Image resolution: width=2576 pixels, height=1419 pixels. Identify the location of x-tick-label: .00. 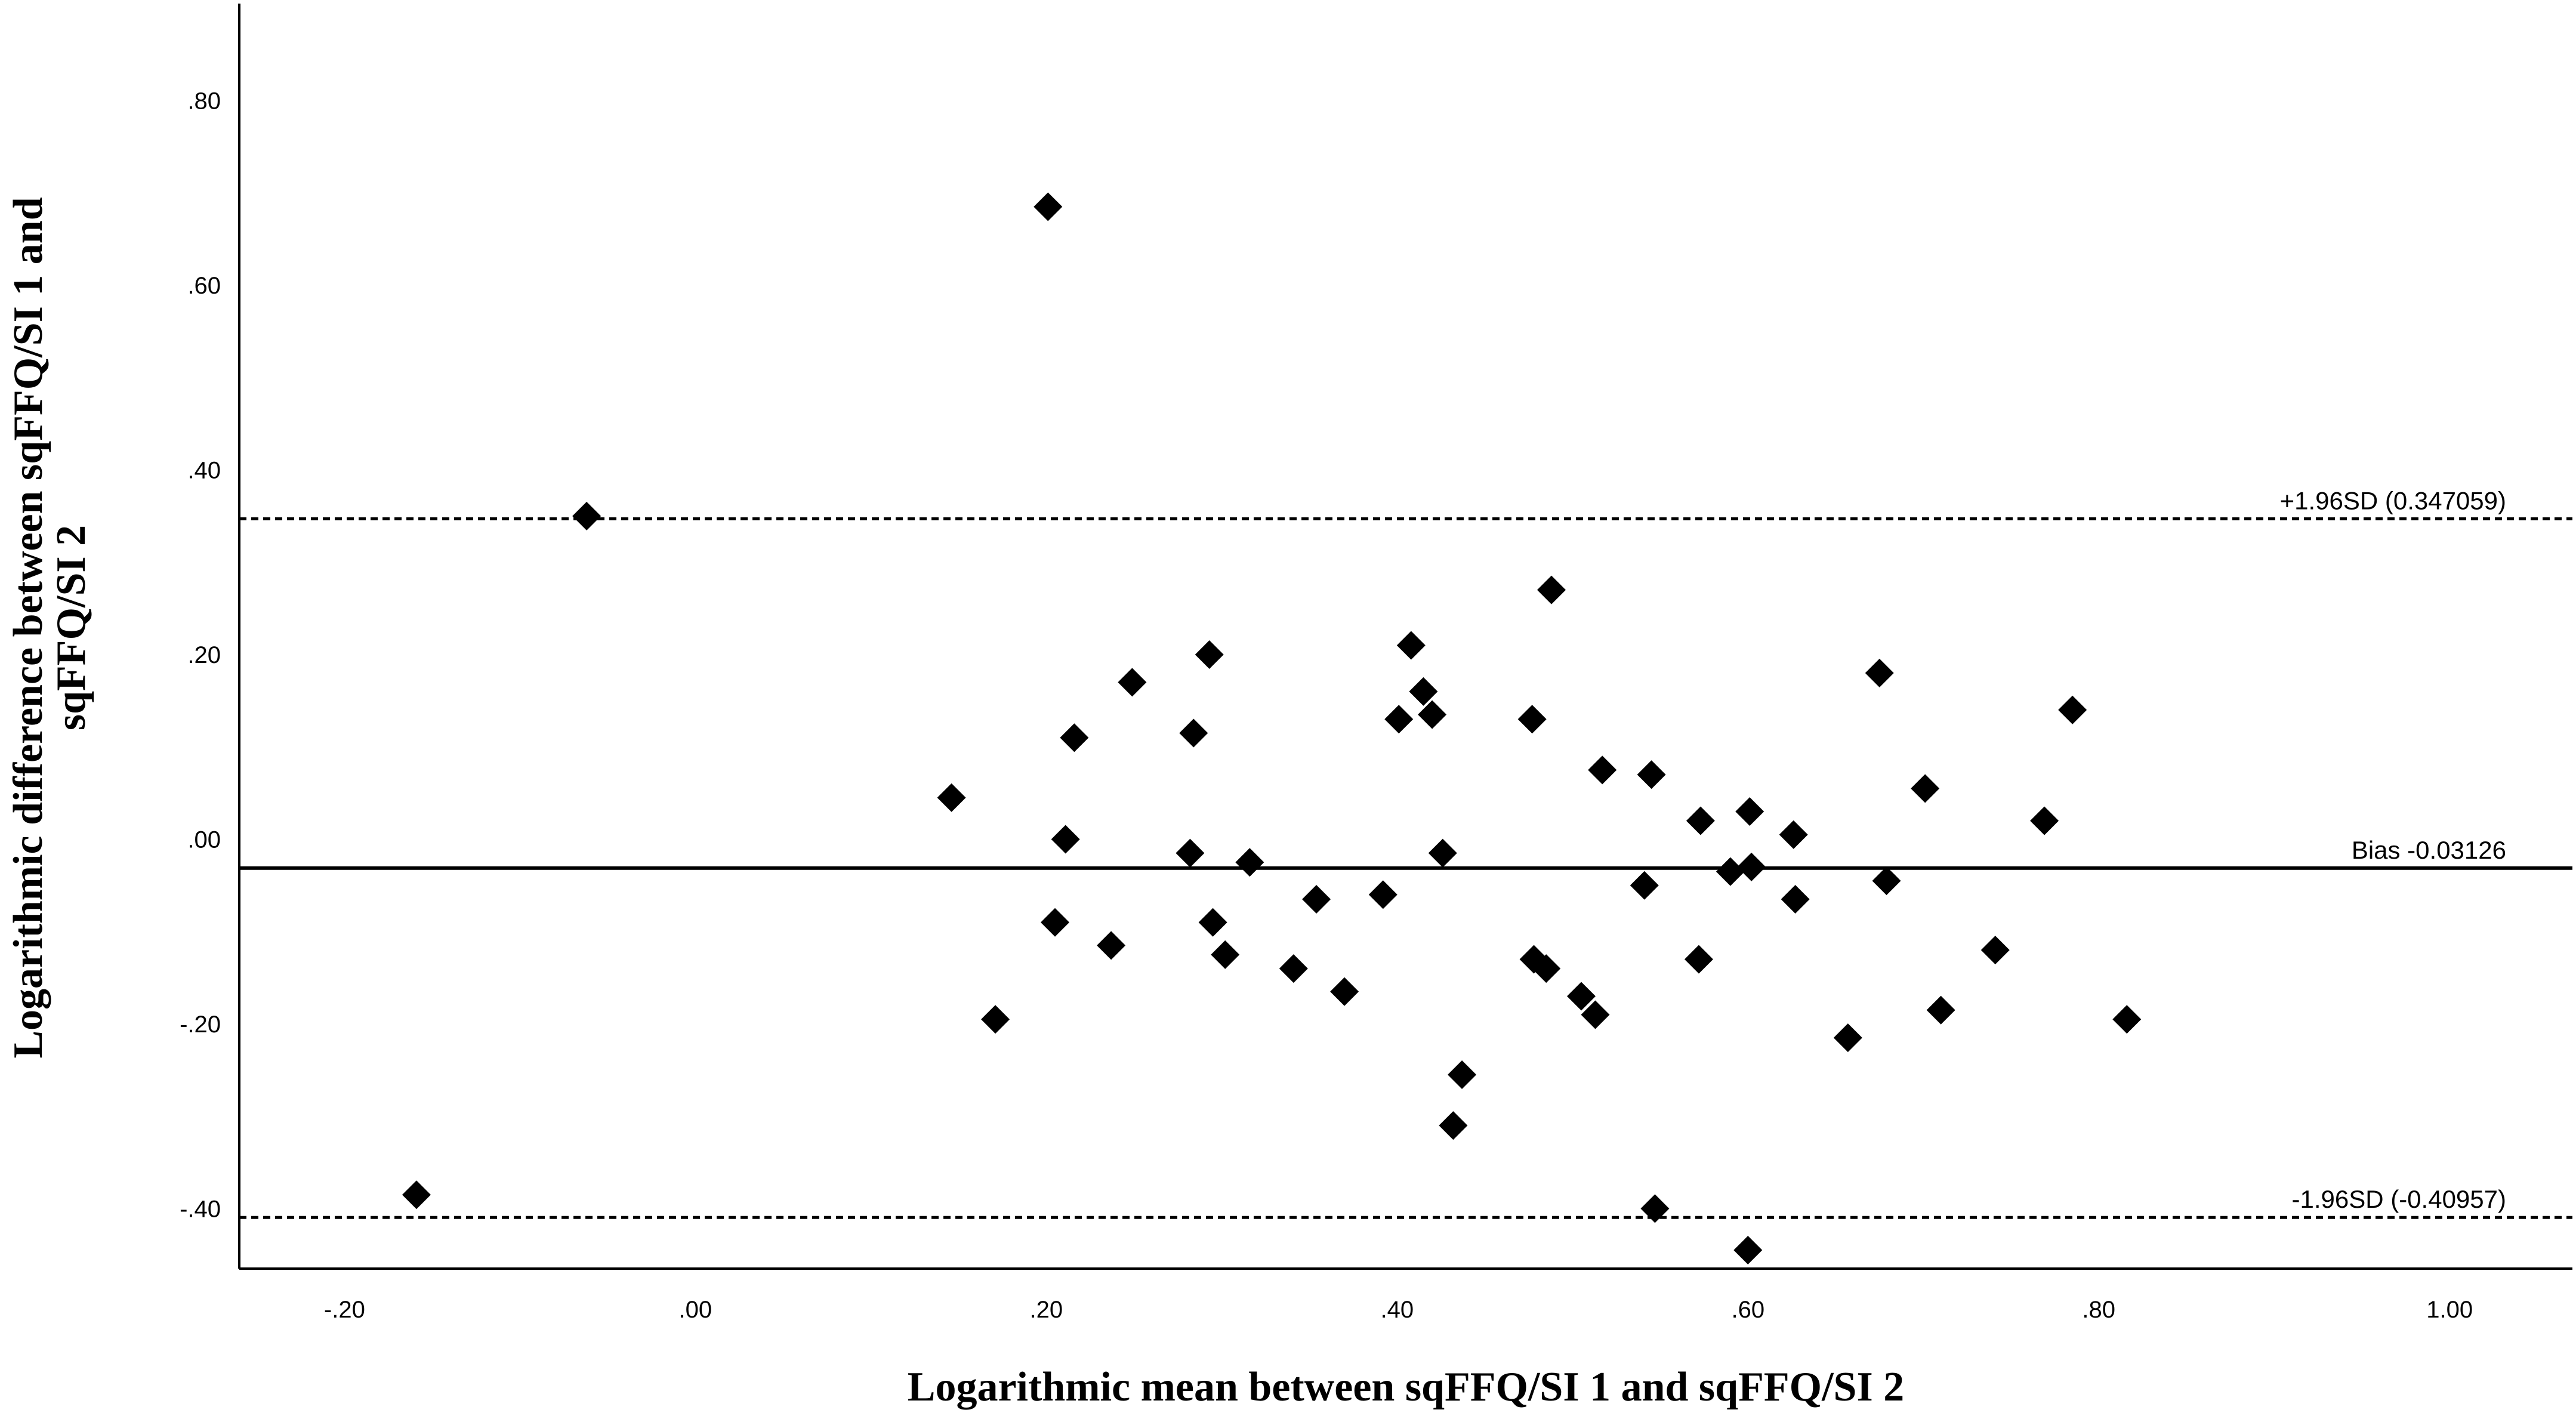
(696, 1310).